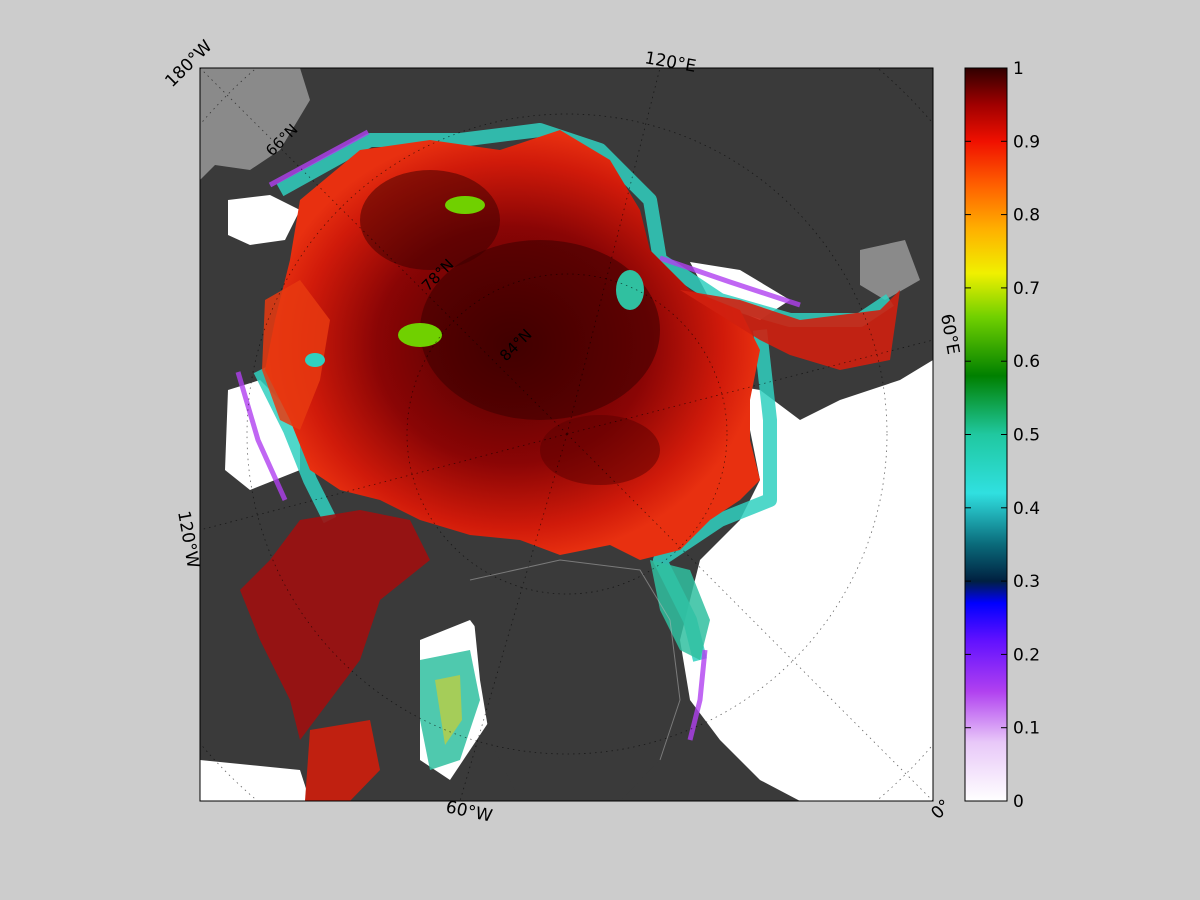  What do you see at coordinates (1026, 729) in the screenshot?
I see `colorbar-tick-label: 0.1` at bounding box center [1026, 729].